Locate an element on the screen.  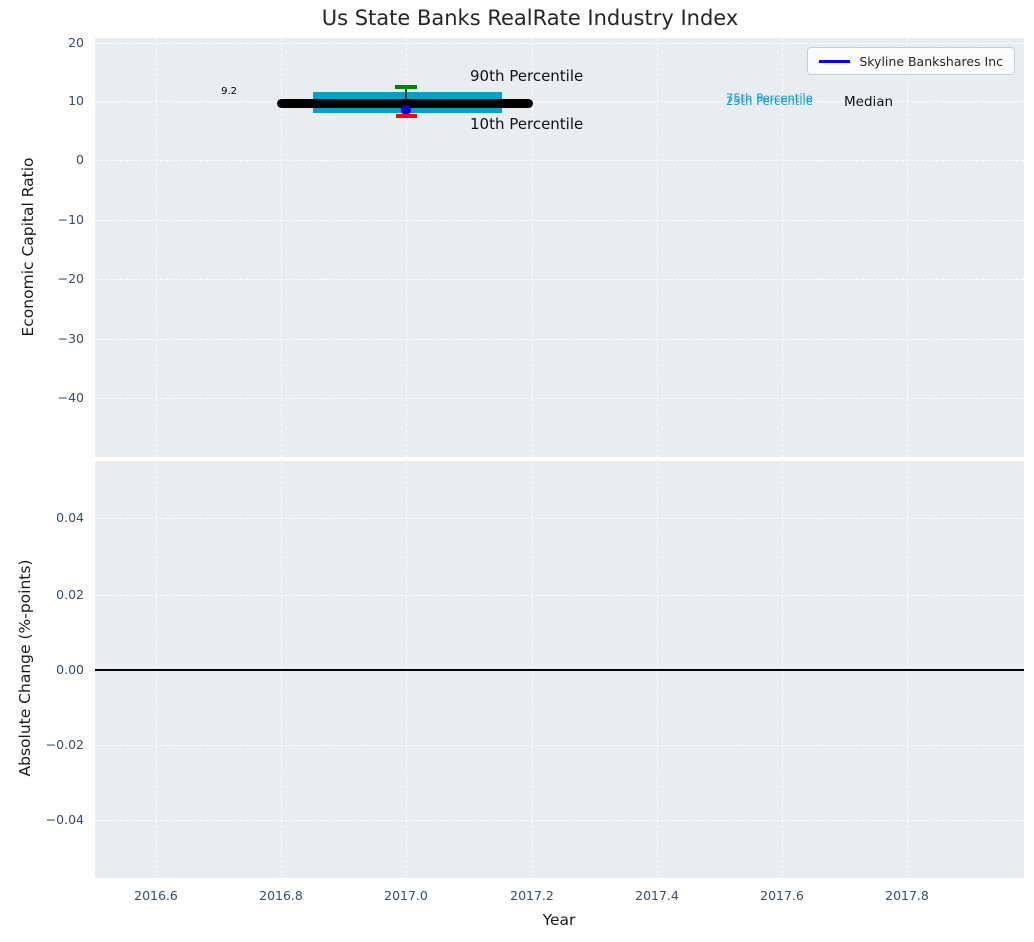
y-tick-label: −40 is located at coordinates (70, 397).